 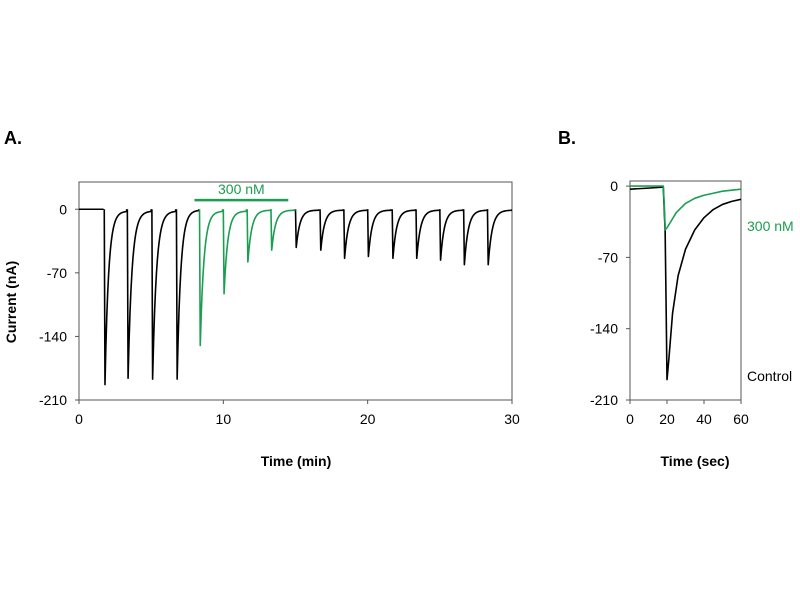 What do you see at coordinates (769, 376) in the screenshot?
I see `series-label: Control` at bounding box center [769, 376].